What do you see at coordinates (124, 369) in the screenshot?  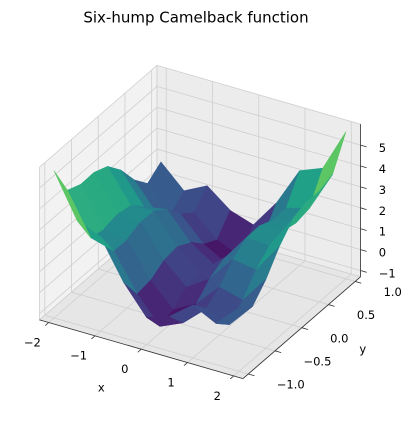 I see `x-tick-label: 0` at bounding box center [124, 369].